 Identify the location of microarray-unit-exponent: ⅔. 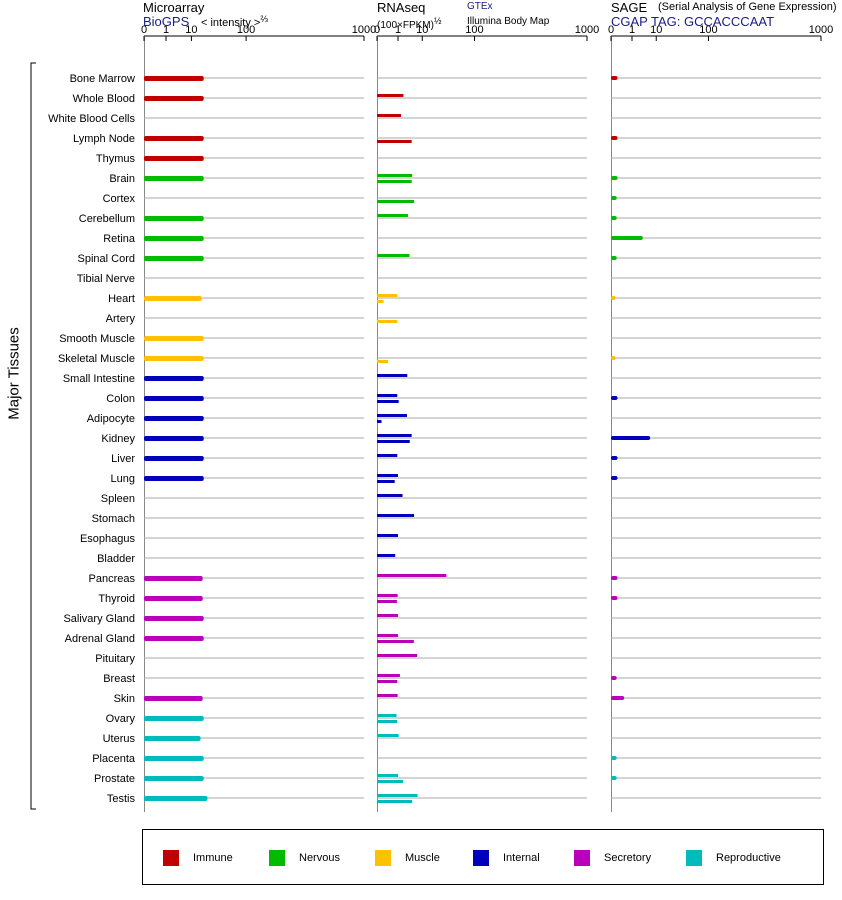
(264, 19).